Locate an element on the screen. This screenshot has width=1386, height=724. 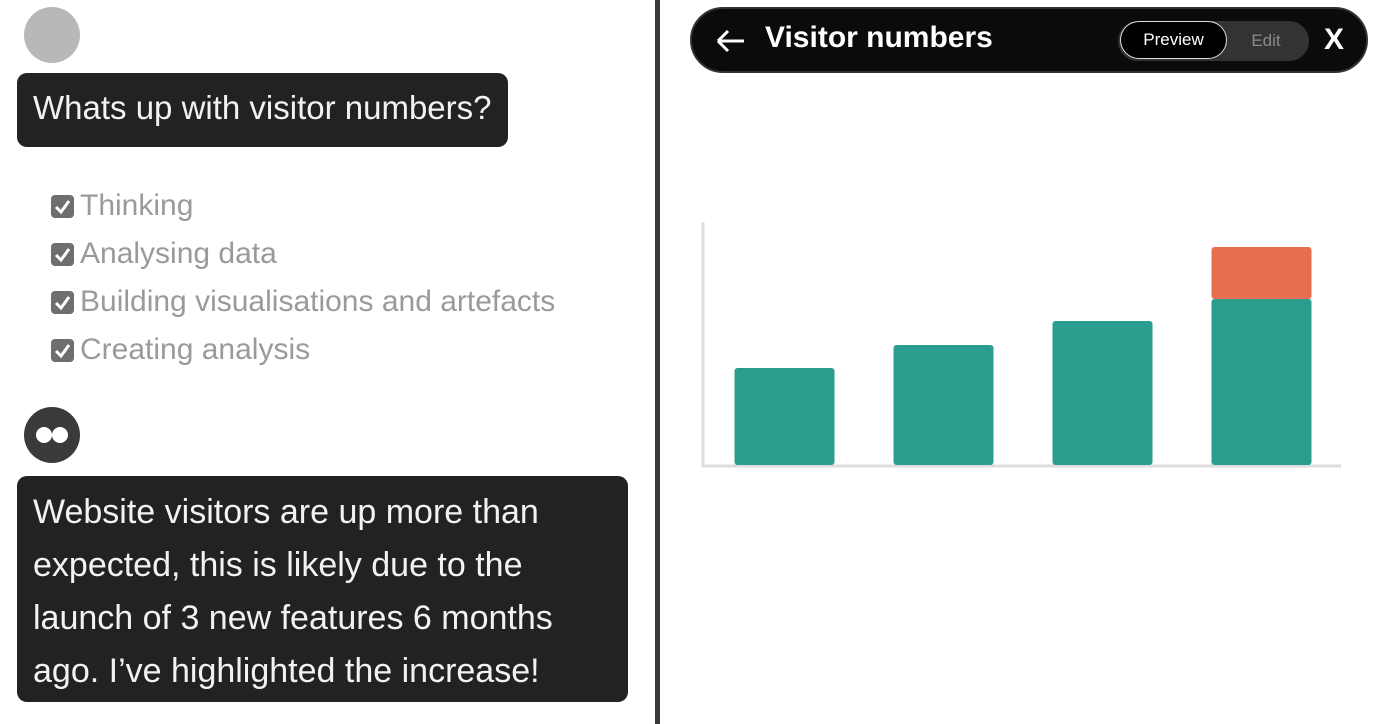
step-label: Building visualisations and artefacts is located at coordinates (318, 301).